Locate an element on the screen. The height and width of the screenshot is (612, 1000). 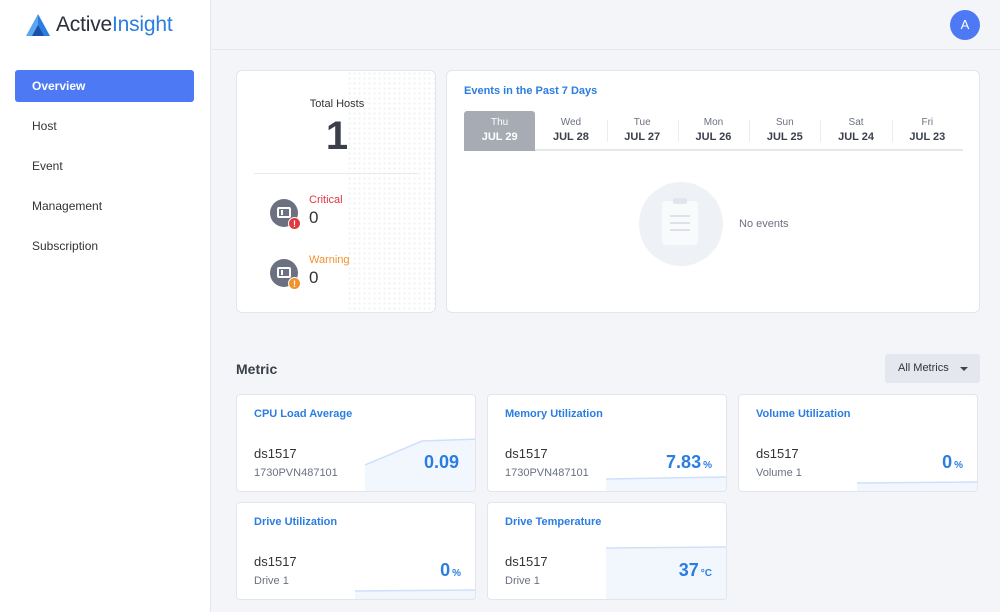
total-hosts-value: 1 is located at coordinates (337, 136).